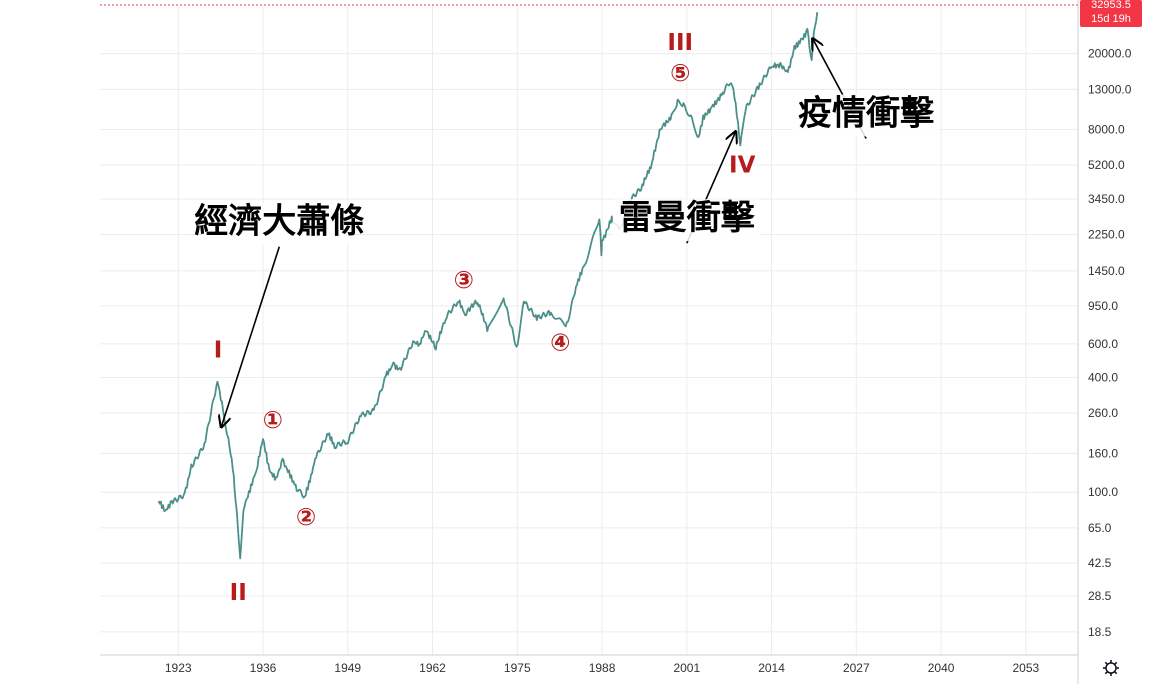  I want to click on x-tick-label: 1936, so click(263, 668).